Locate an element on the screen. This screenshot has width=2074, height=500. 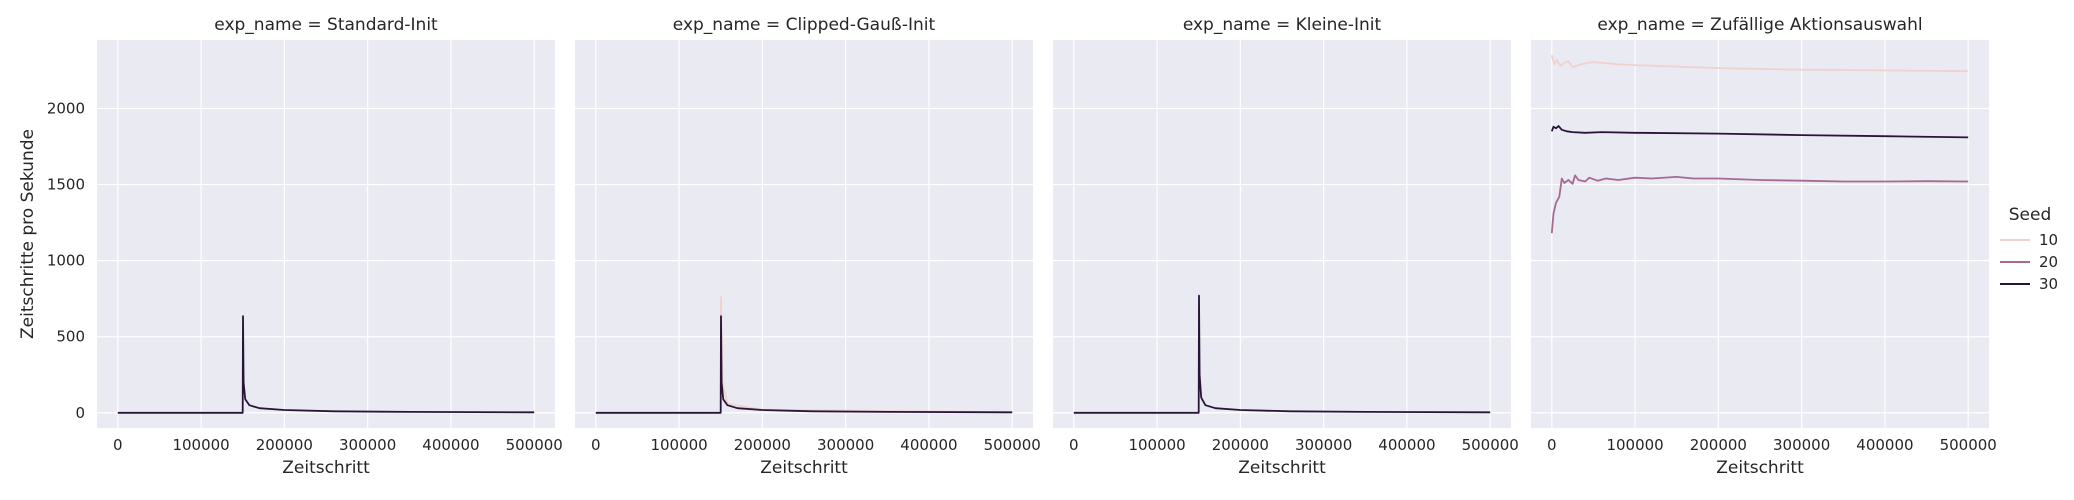
legend-label-20: 20 is located at coordinates (2048, 262).